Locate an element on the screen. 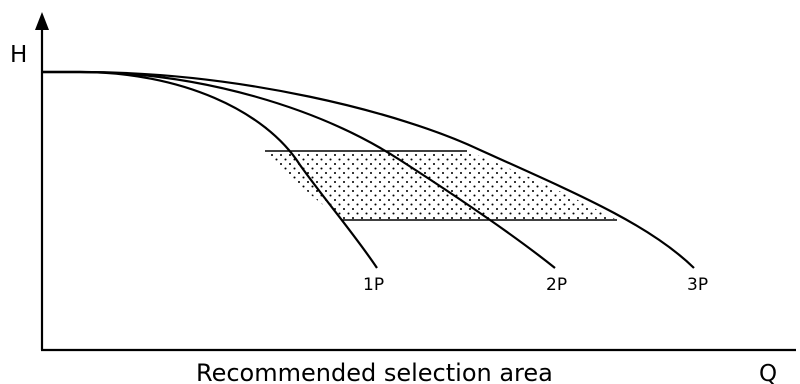  y-axis-arrow is located at coordinates (42, 21).